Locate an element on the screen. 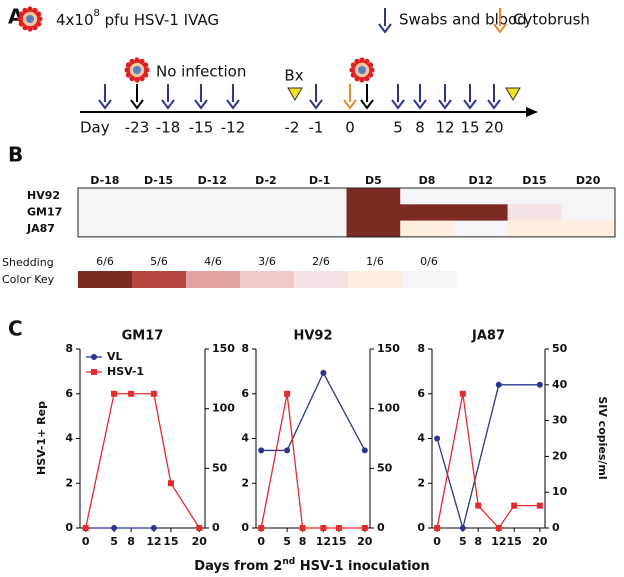 Image resolution: width=624 pixels, height=577 pixels. y2-tick-label: 30 is located at coordinates (560, 420).